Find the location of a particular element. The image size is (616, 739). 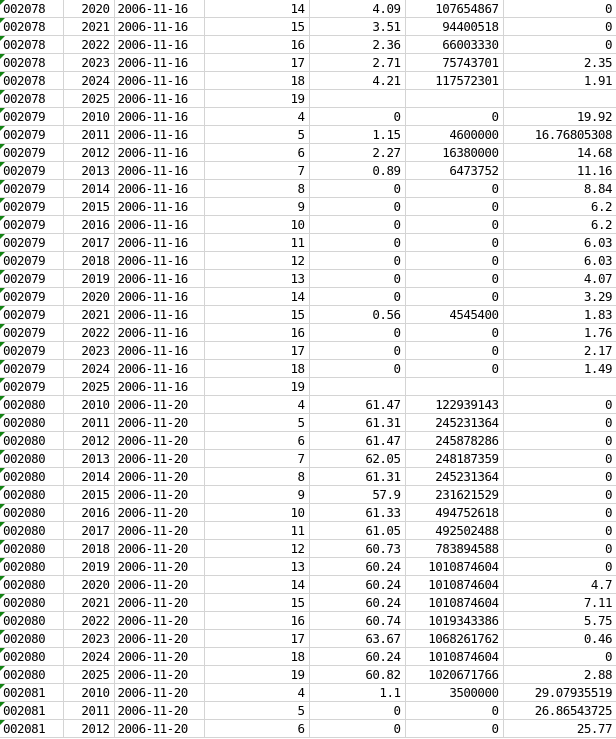

cell-year: 2025 is located at coordinates (89, 386).